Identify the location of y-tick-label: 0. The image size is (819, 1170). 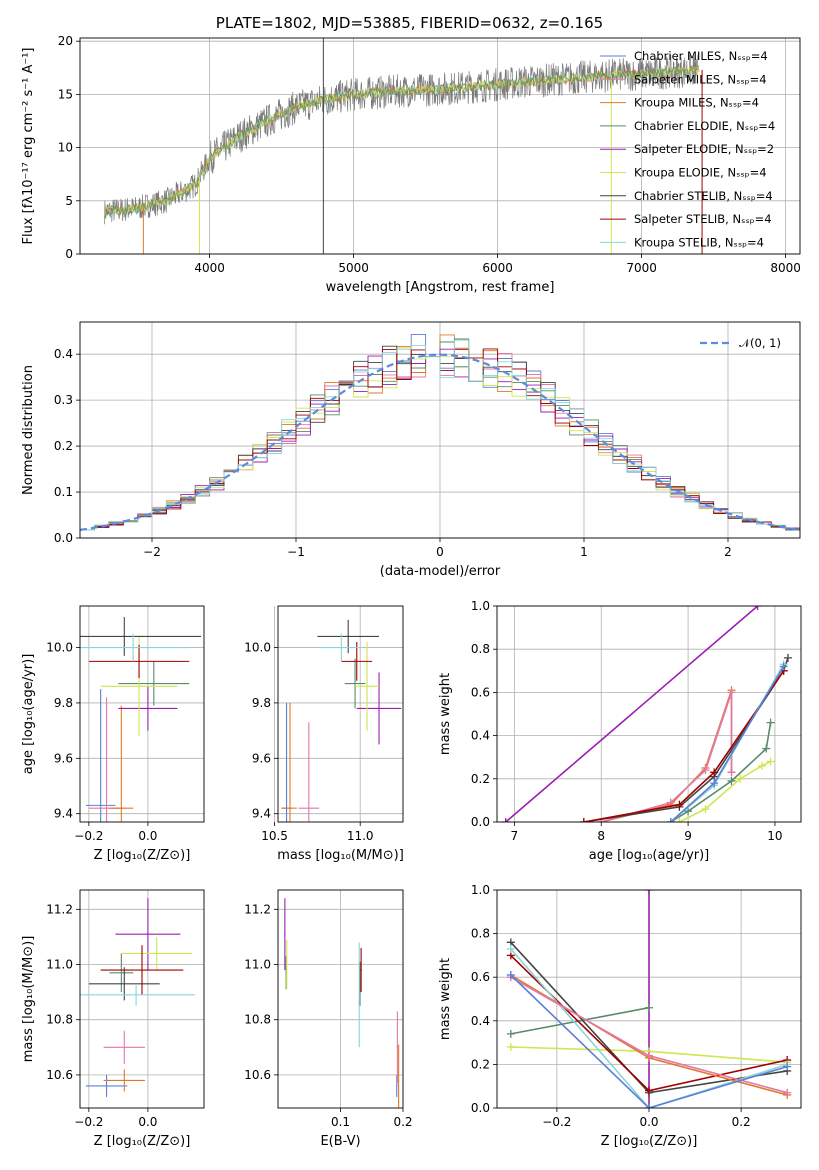
(69, 254).